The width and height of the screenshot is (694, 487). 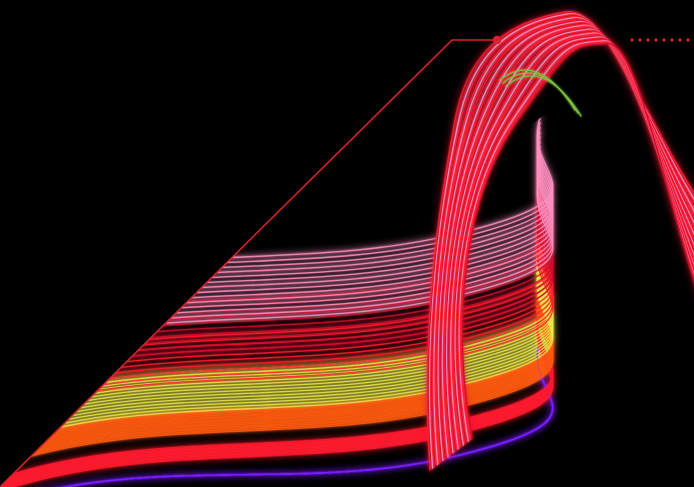 I want to click on dotted-accent, so click(x=660, y=40).